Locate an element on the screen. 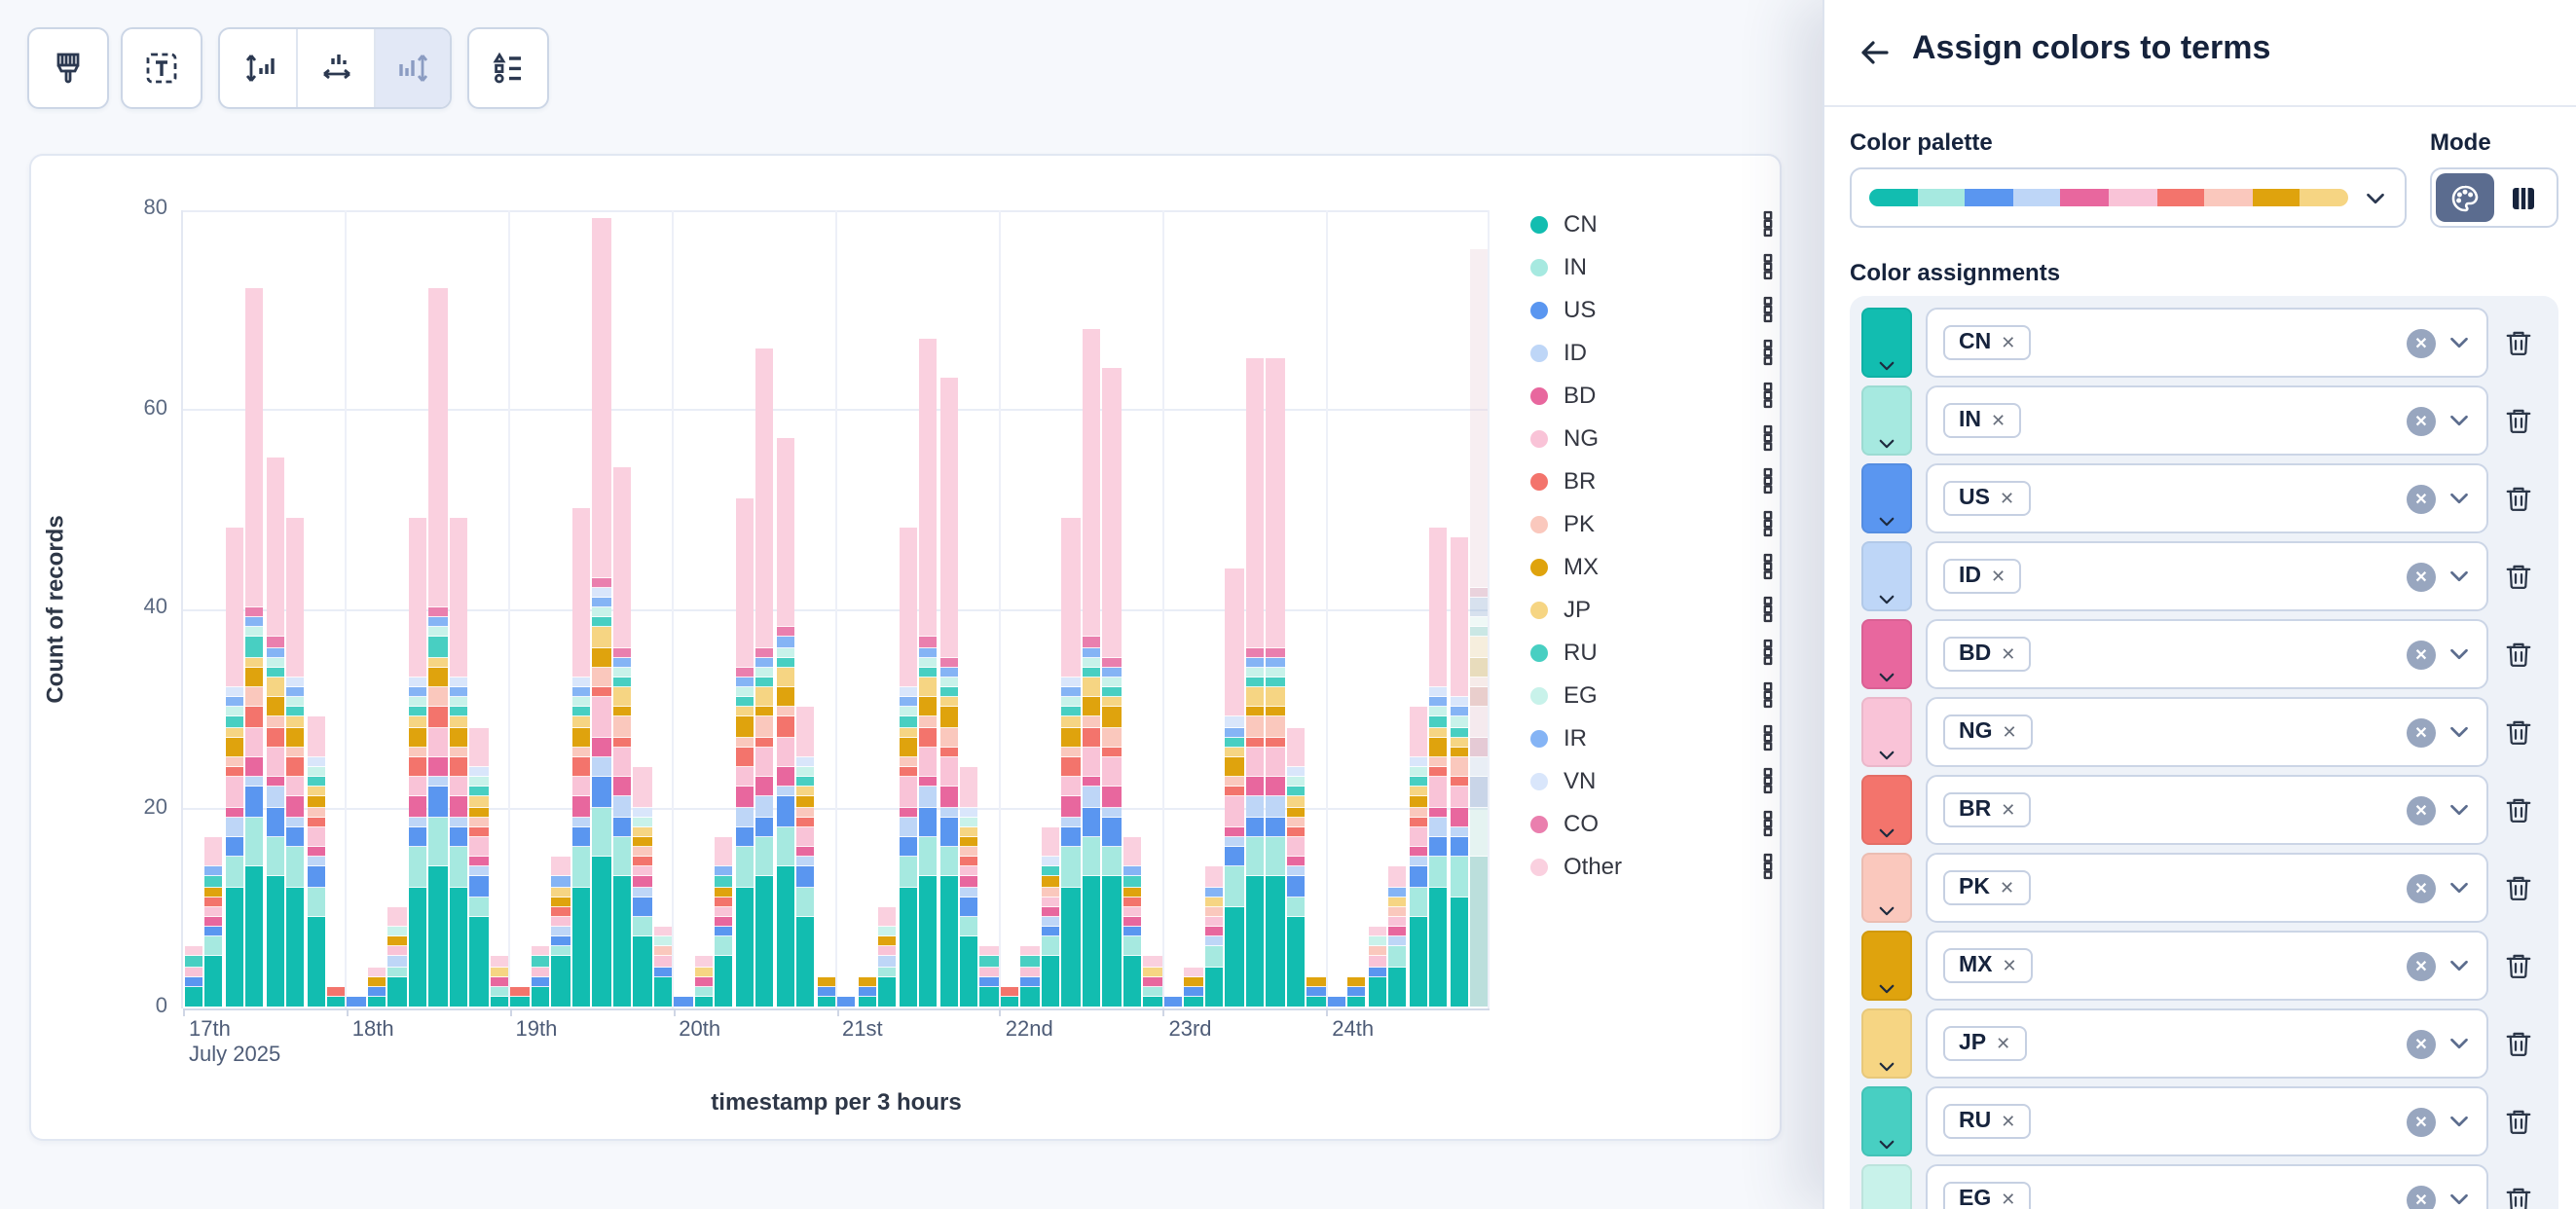  term-combobox: BD ✕ ✕ is located at coordinates (2207, 654).